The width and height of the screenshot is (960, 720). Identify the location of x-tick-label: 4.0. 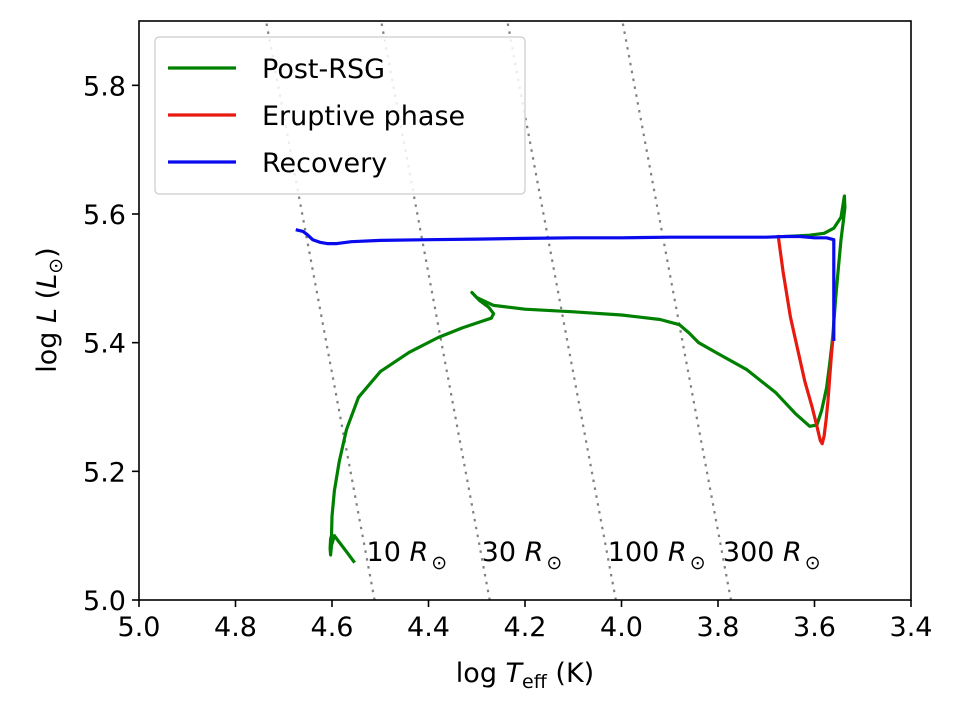
(621, 627).